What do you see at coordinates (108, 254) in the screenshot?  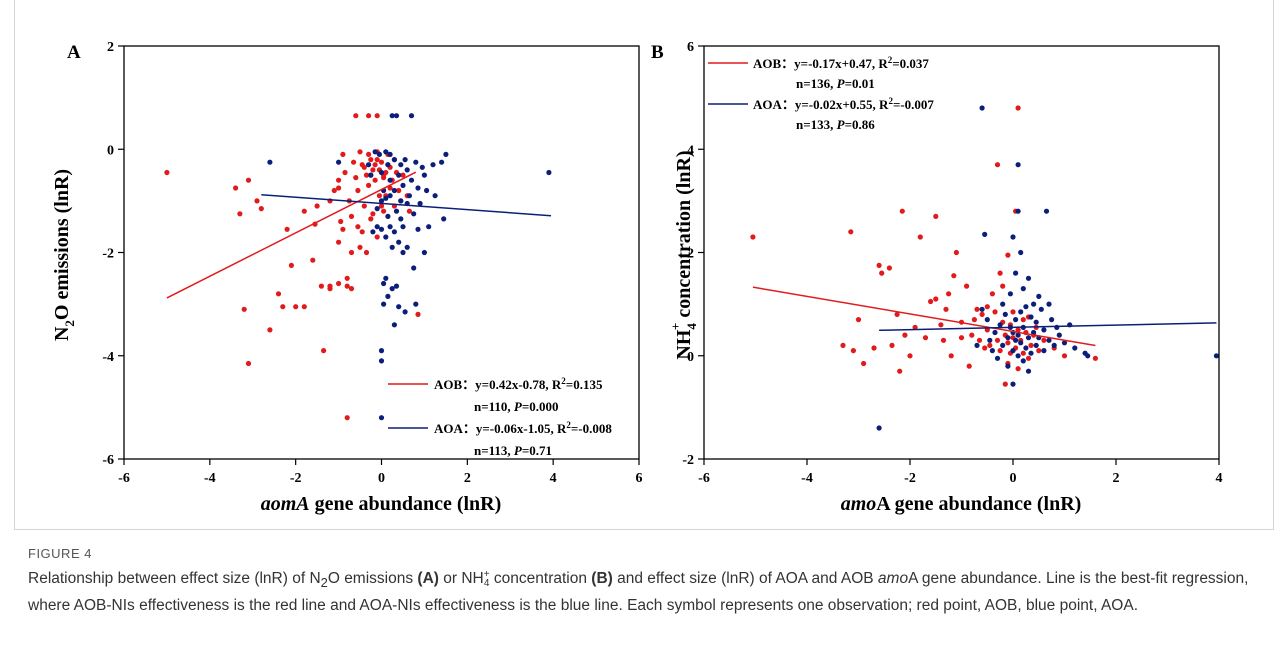 I see `panel-a-y-tick-label: -2` at bounding box center [108, 254].